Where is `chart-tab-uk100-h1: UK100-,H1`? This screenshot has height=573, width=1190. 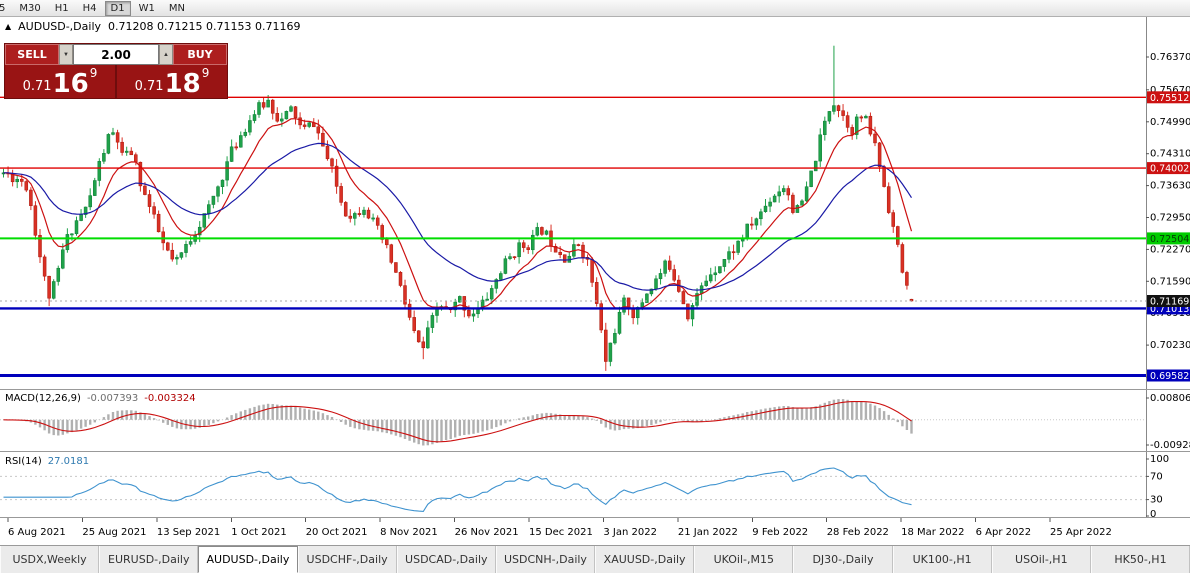
chart-tab-uk100-h1: UK100-,H1 is located at coordinates (942, 559).